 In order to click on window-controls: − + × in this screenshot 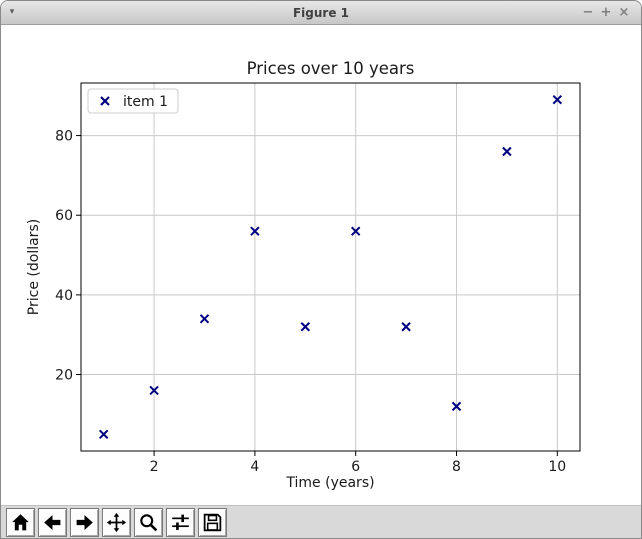, I will do `click(610, 12)`.